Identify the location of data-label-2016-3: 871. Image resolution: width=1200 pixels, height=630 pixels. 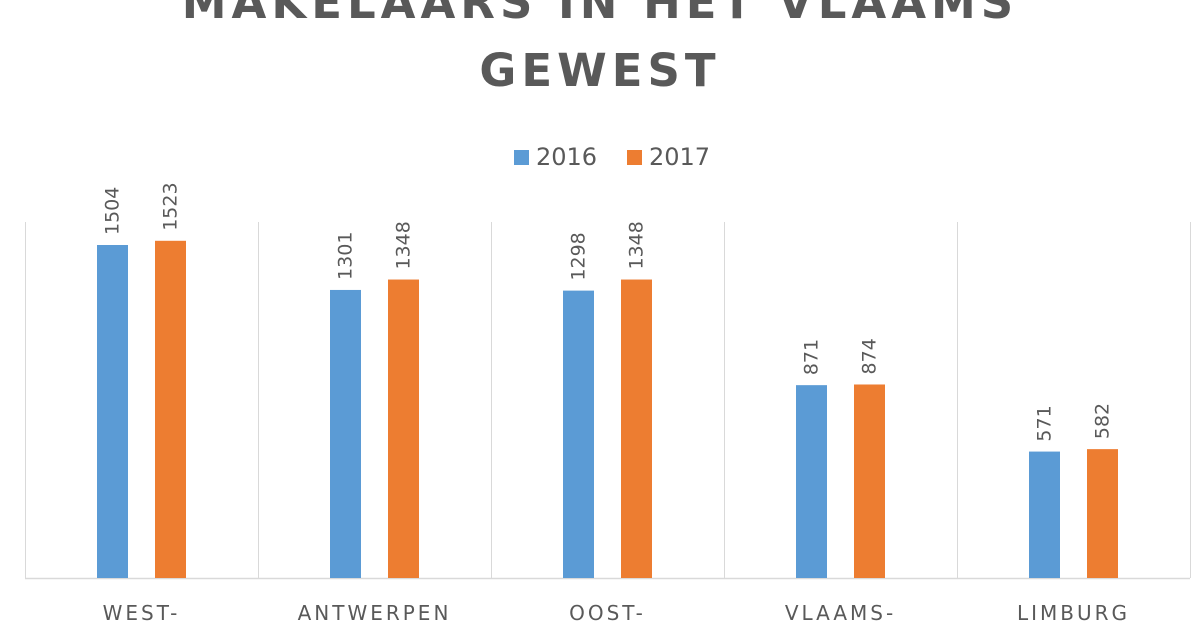
(812, 357).